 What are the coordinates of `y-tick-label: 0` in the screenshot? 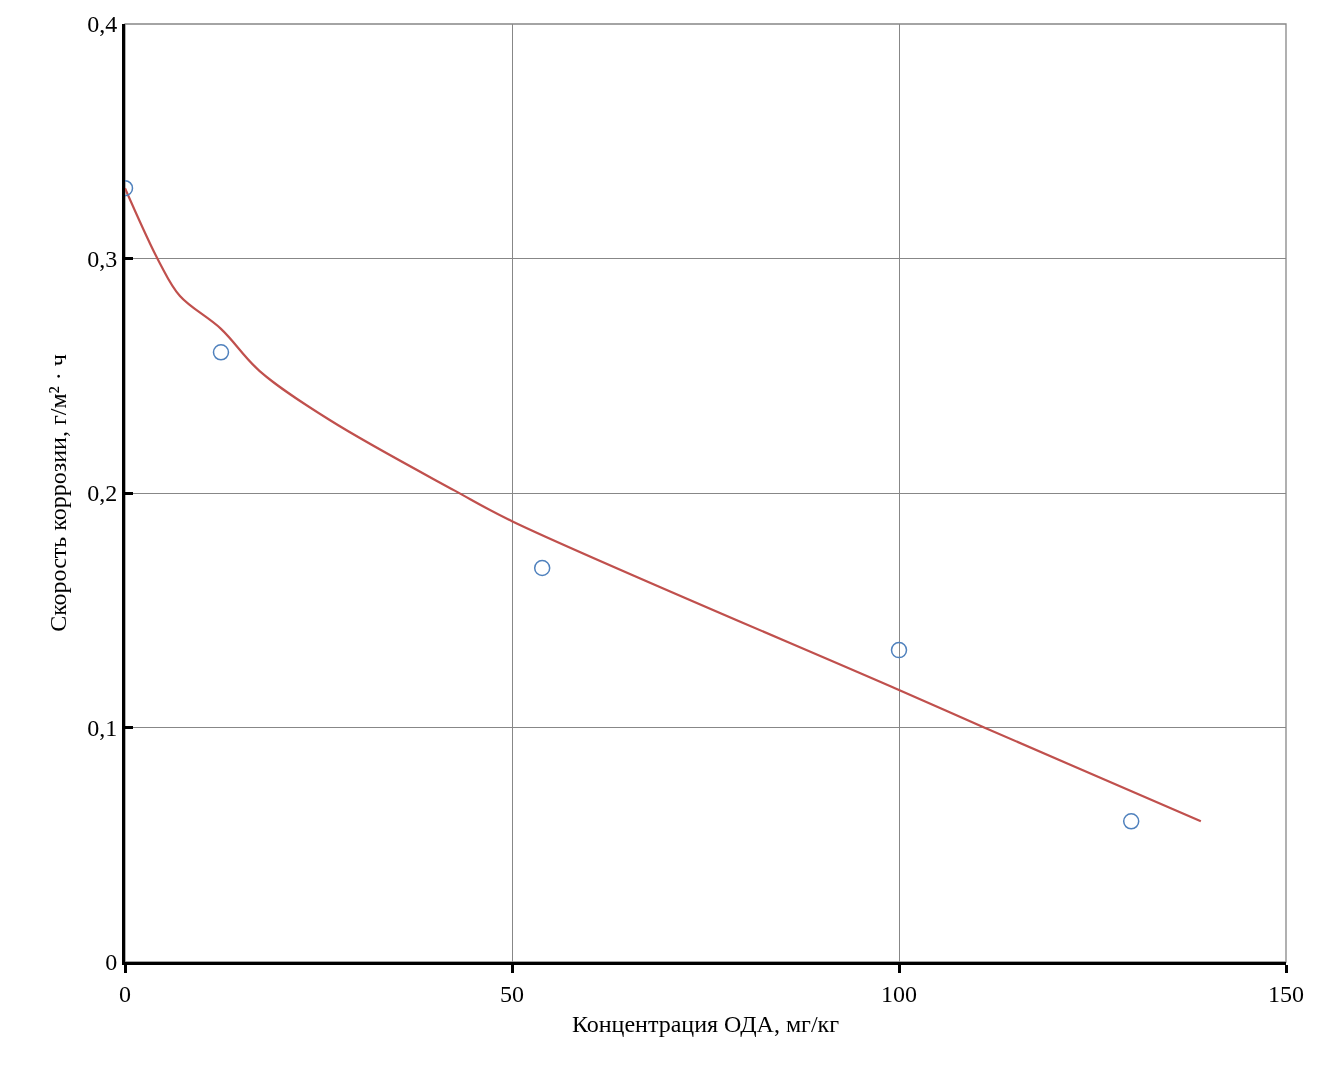 It's located at (111, 962).